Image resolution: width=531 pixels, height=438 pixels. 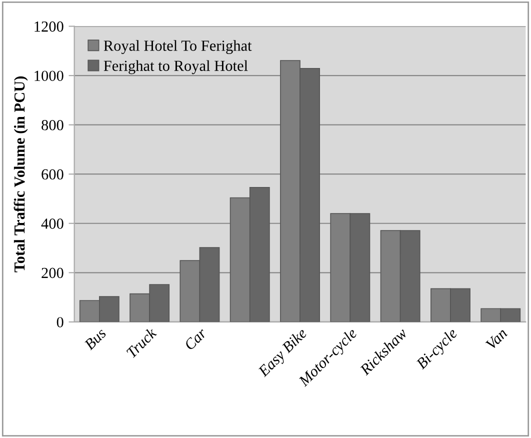 I want to click on x-tick-label: Car, so click(x=196, y=339).